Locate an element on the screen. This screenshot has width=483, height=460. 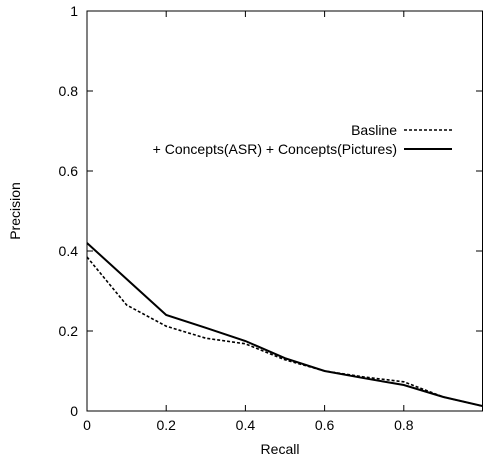
y-tick-label: 0.2 is located at coordinates (69, 331).